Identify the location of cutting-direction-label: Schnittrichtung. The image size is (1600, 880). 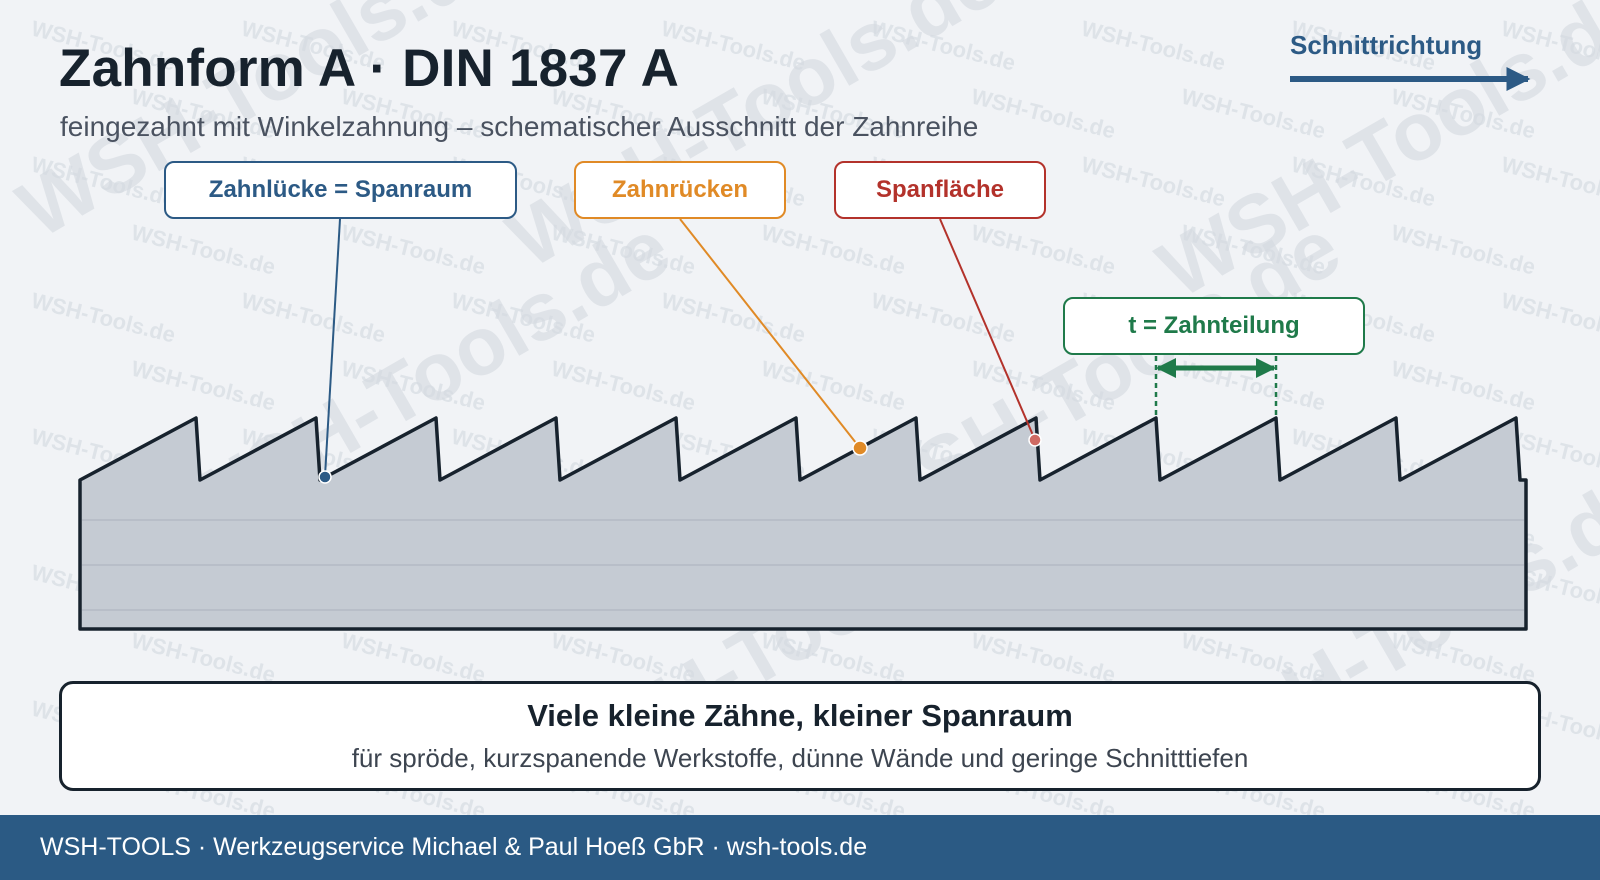
(1386, 45).